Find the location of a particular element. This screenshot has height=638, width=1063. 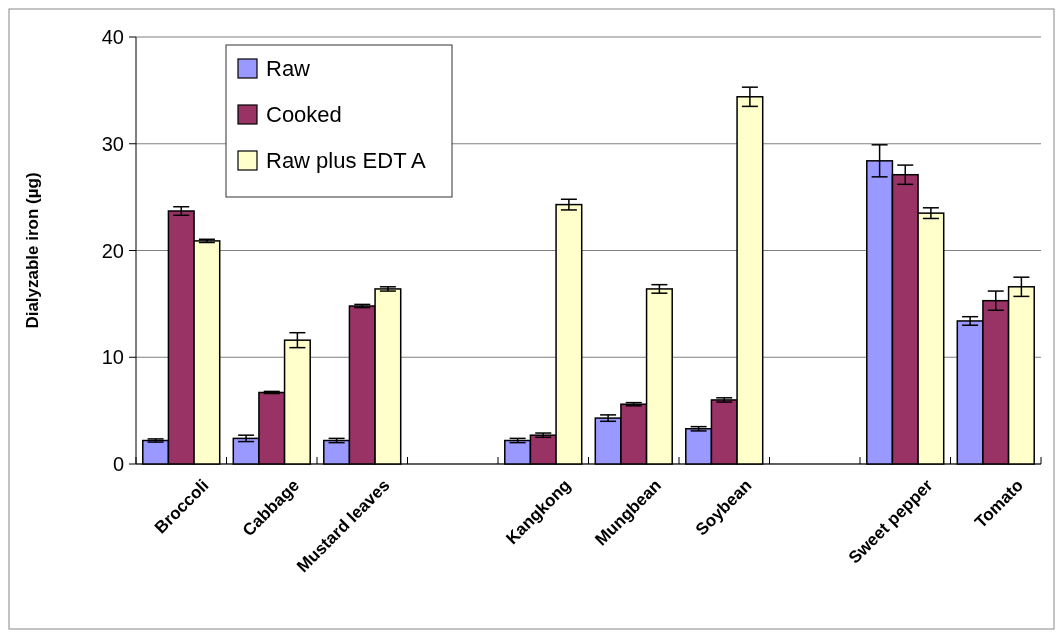

y-tick-label: 10 is located at coordinates (112, 357).